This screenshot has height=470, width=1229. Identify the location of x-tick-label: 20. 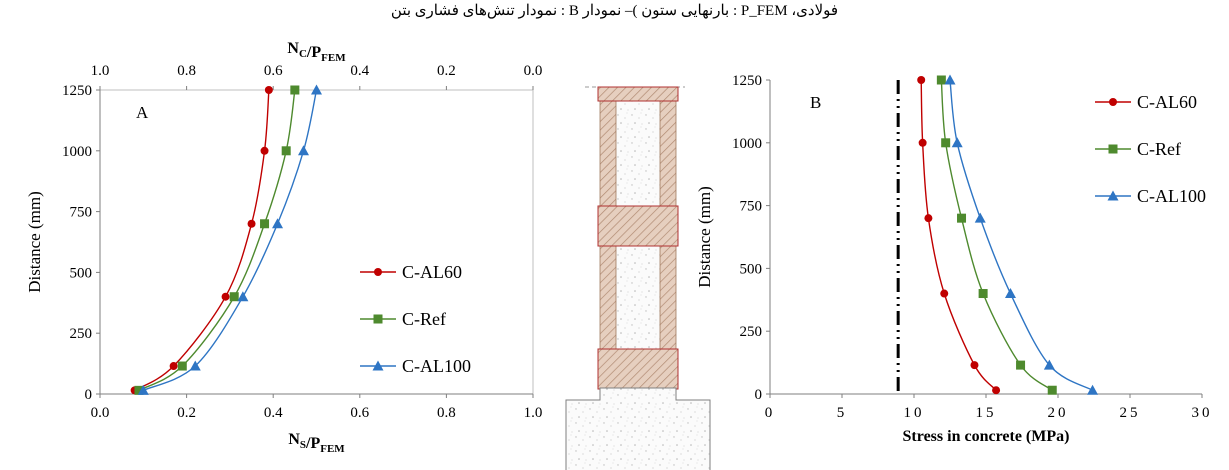
(1058, 413).